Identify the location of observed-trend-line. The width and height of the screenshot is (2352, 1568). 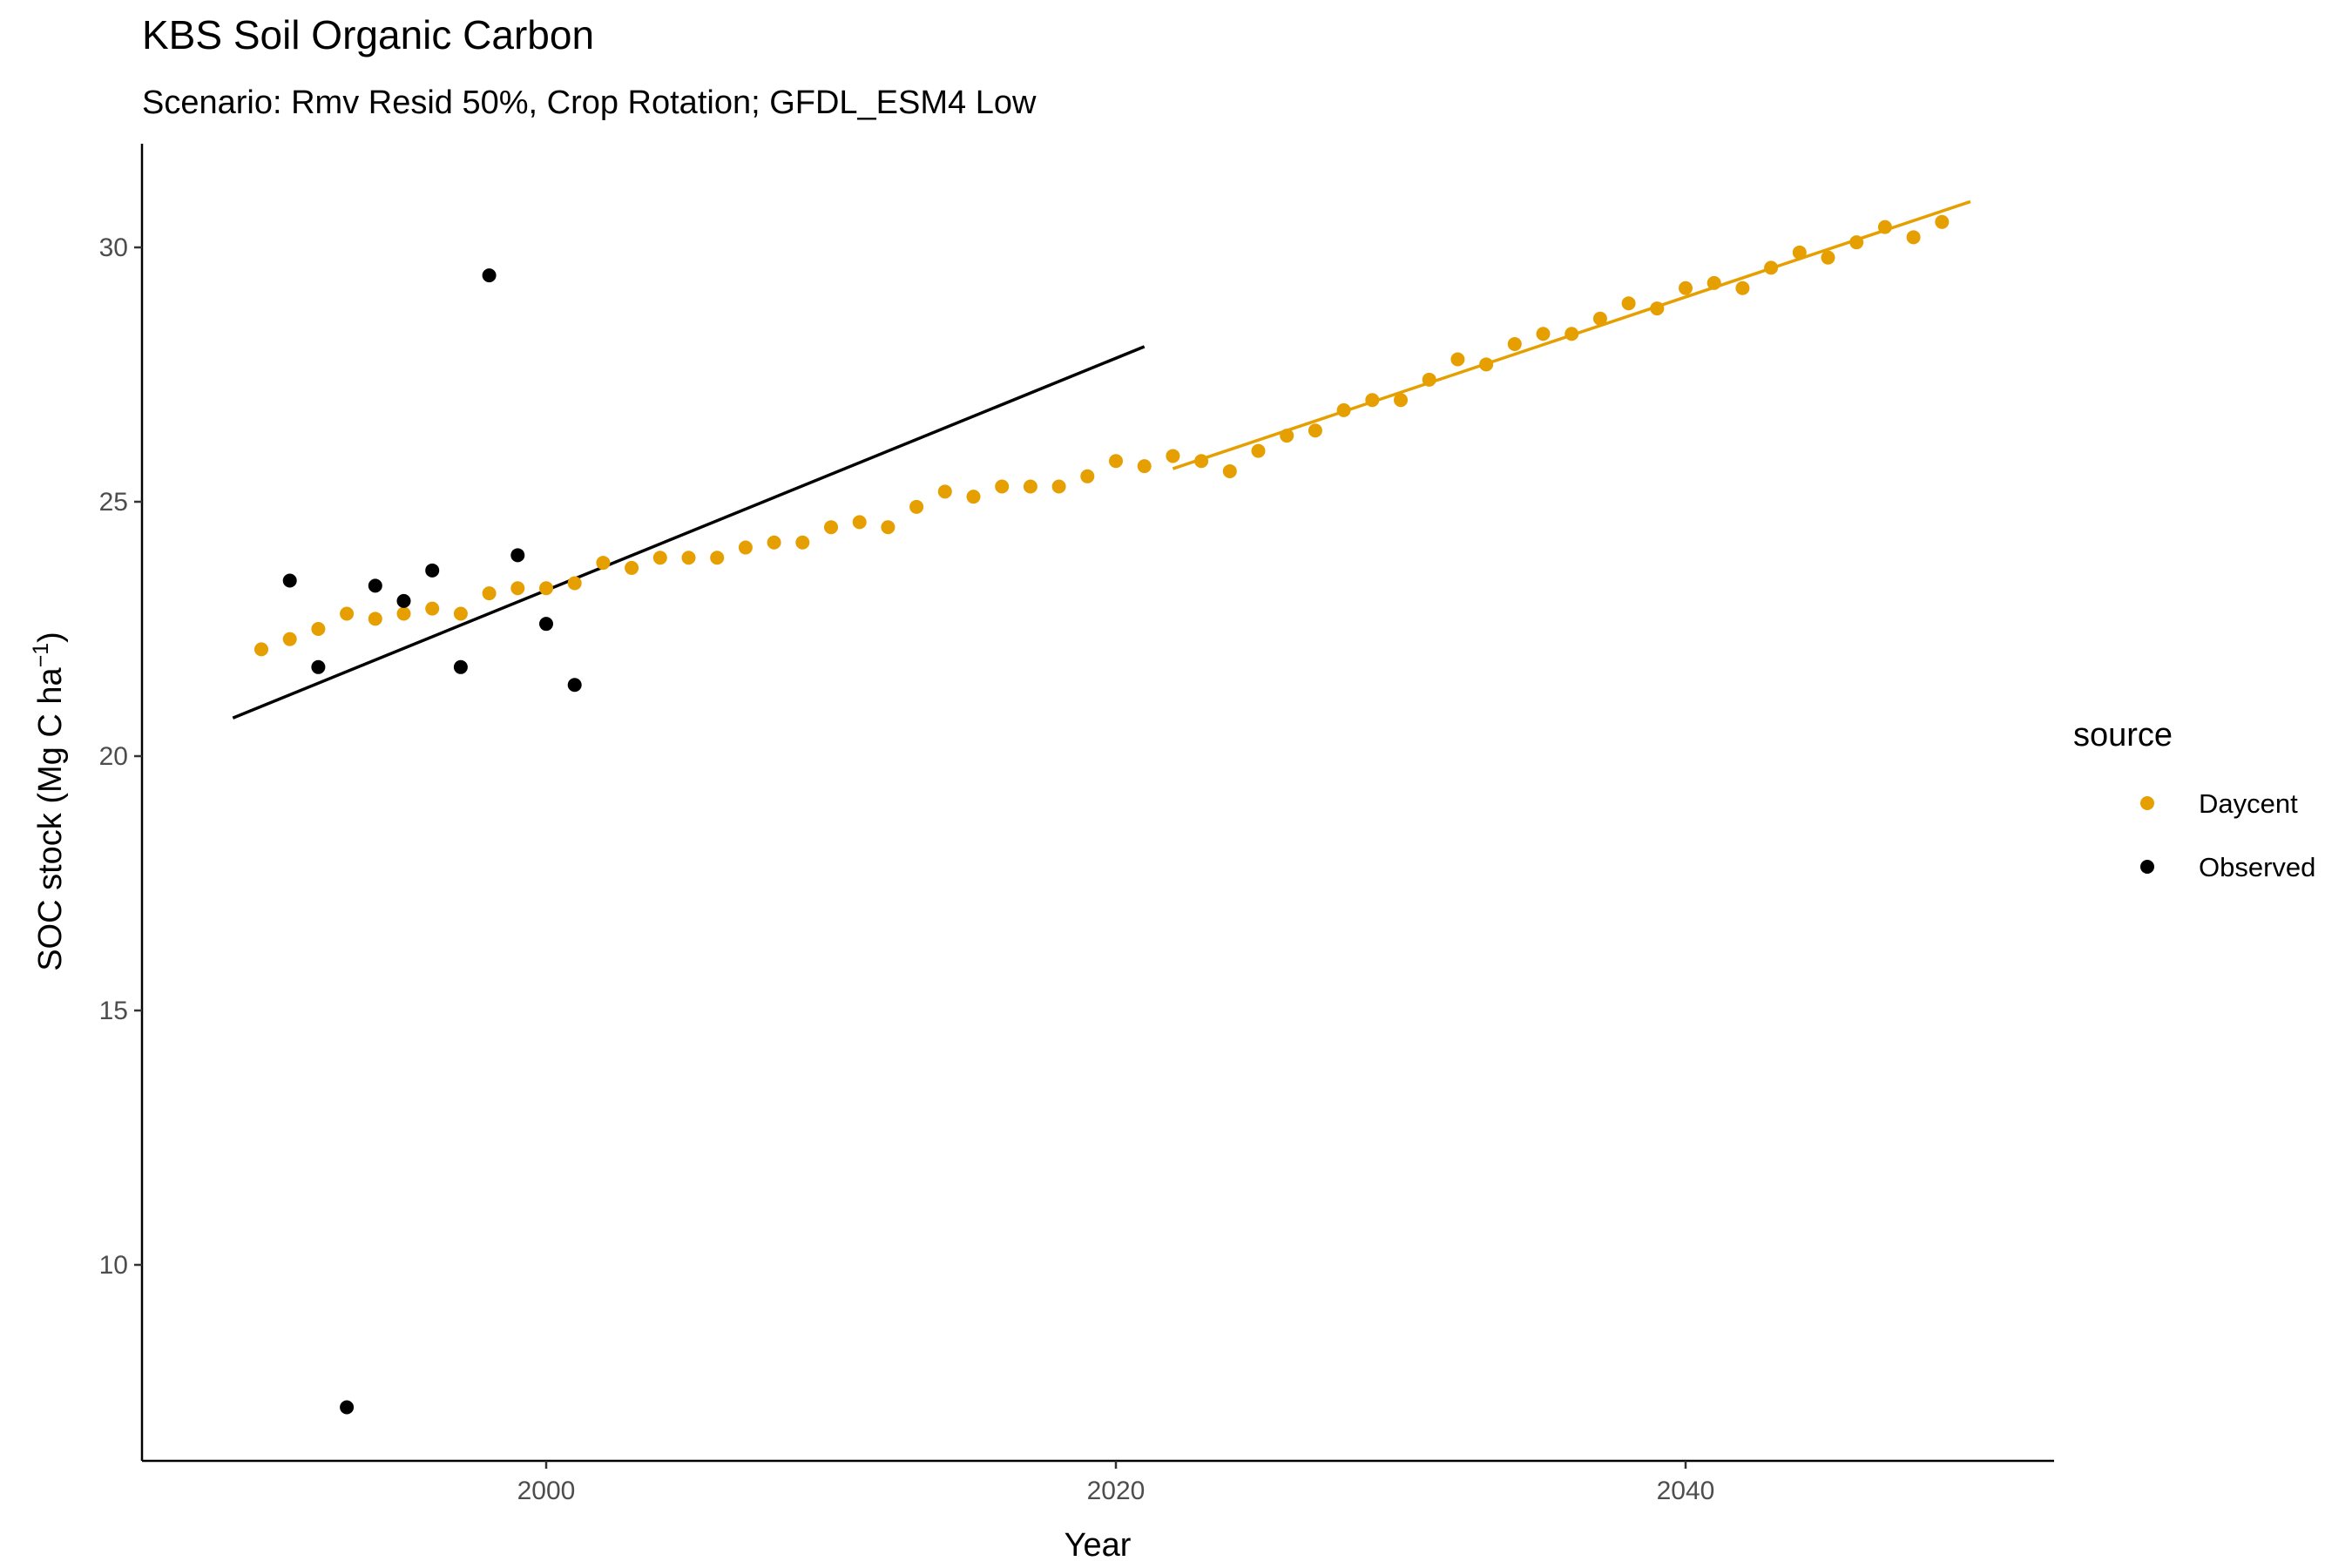
(689, 532).